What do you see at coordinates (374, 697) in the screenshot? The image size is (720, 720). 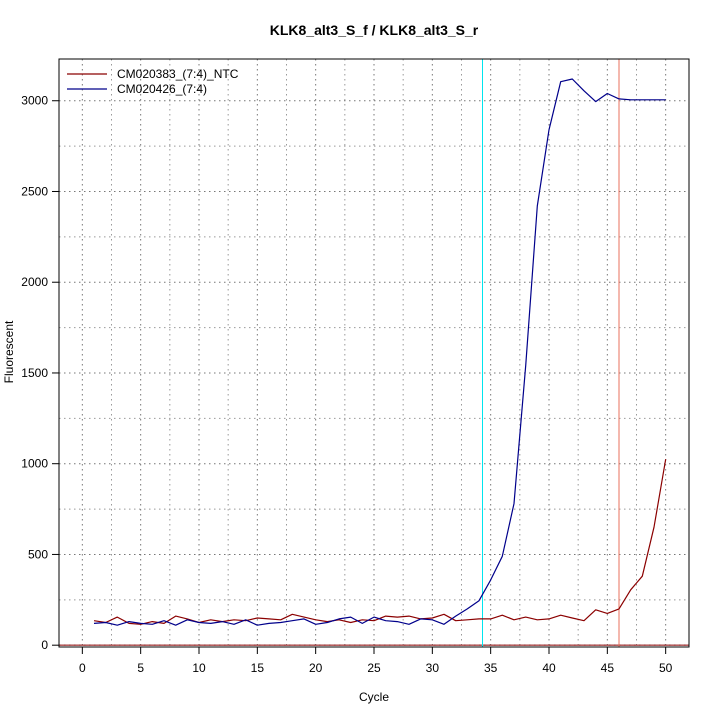 I see `x-axis-title: Cycle` at bounding box center [374, 697].